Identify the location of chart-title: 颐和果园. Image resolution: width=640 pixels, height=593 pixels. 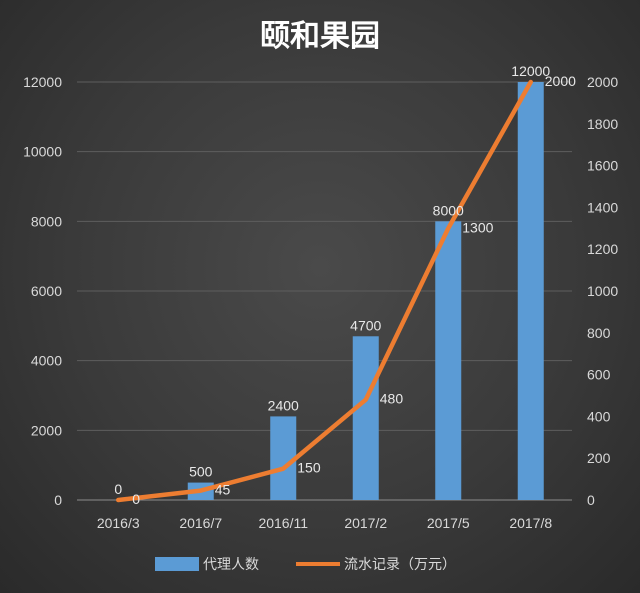
(320, 36).